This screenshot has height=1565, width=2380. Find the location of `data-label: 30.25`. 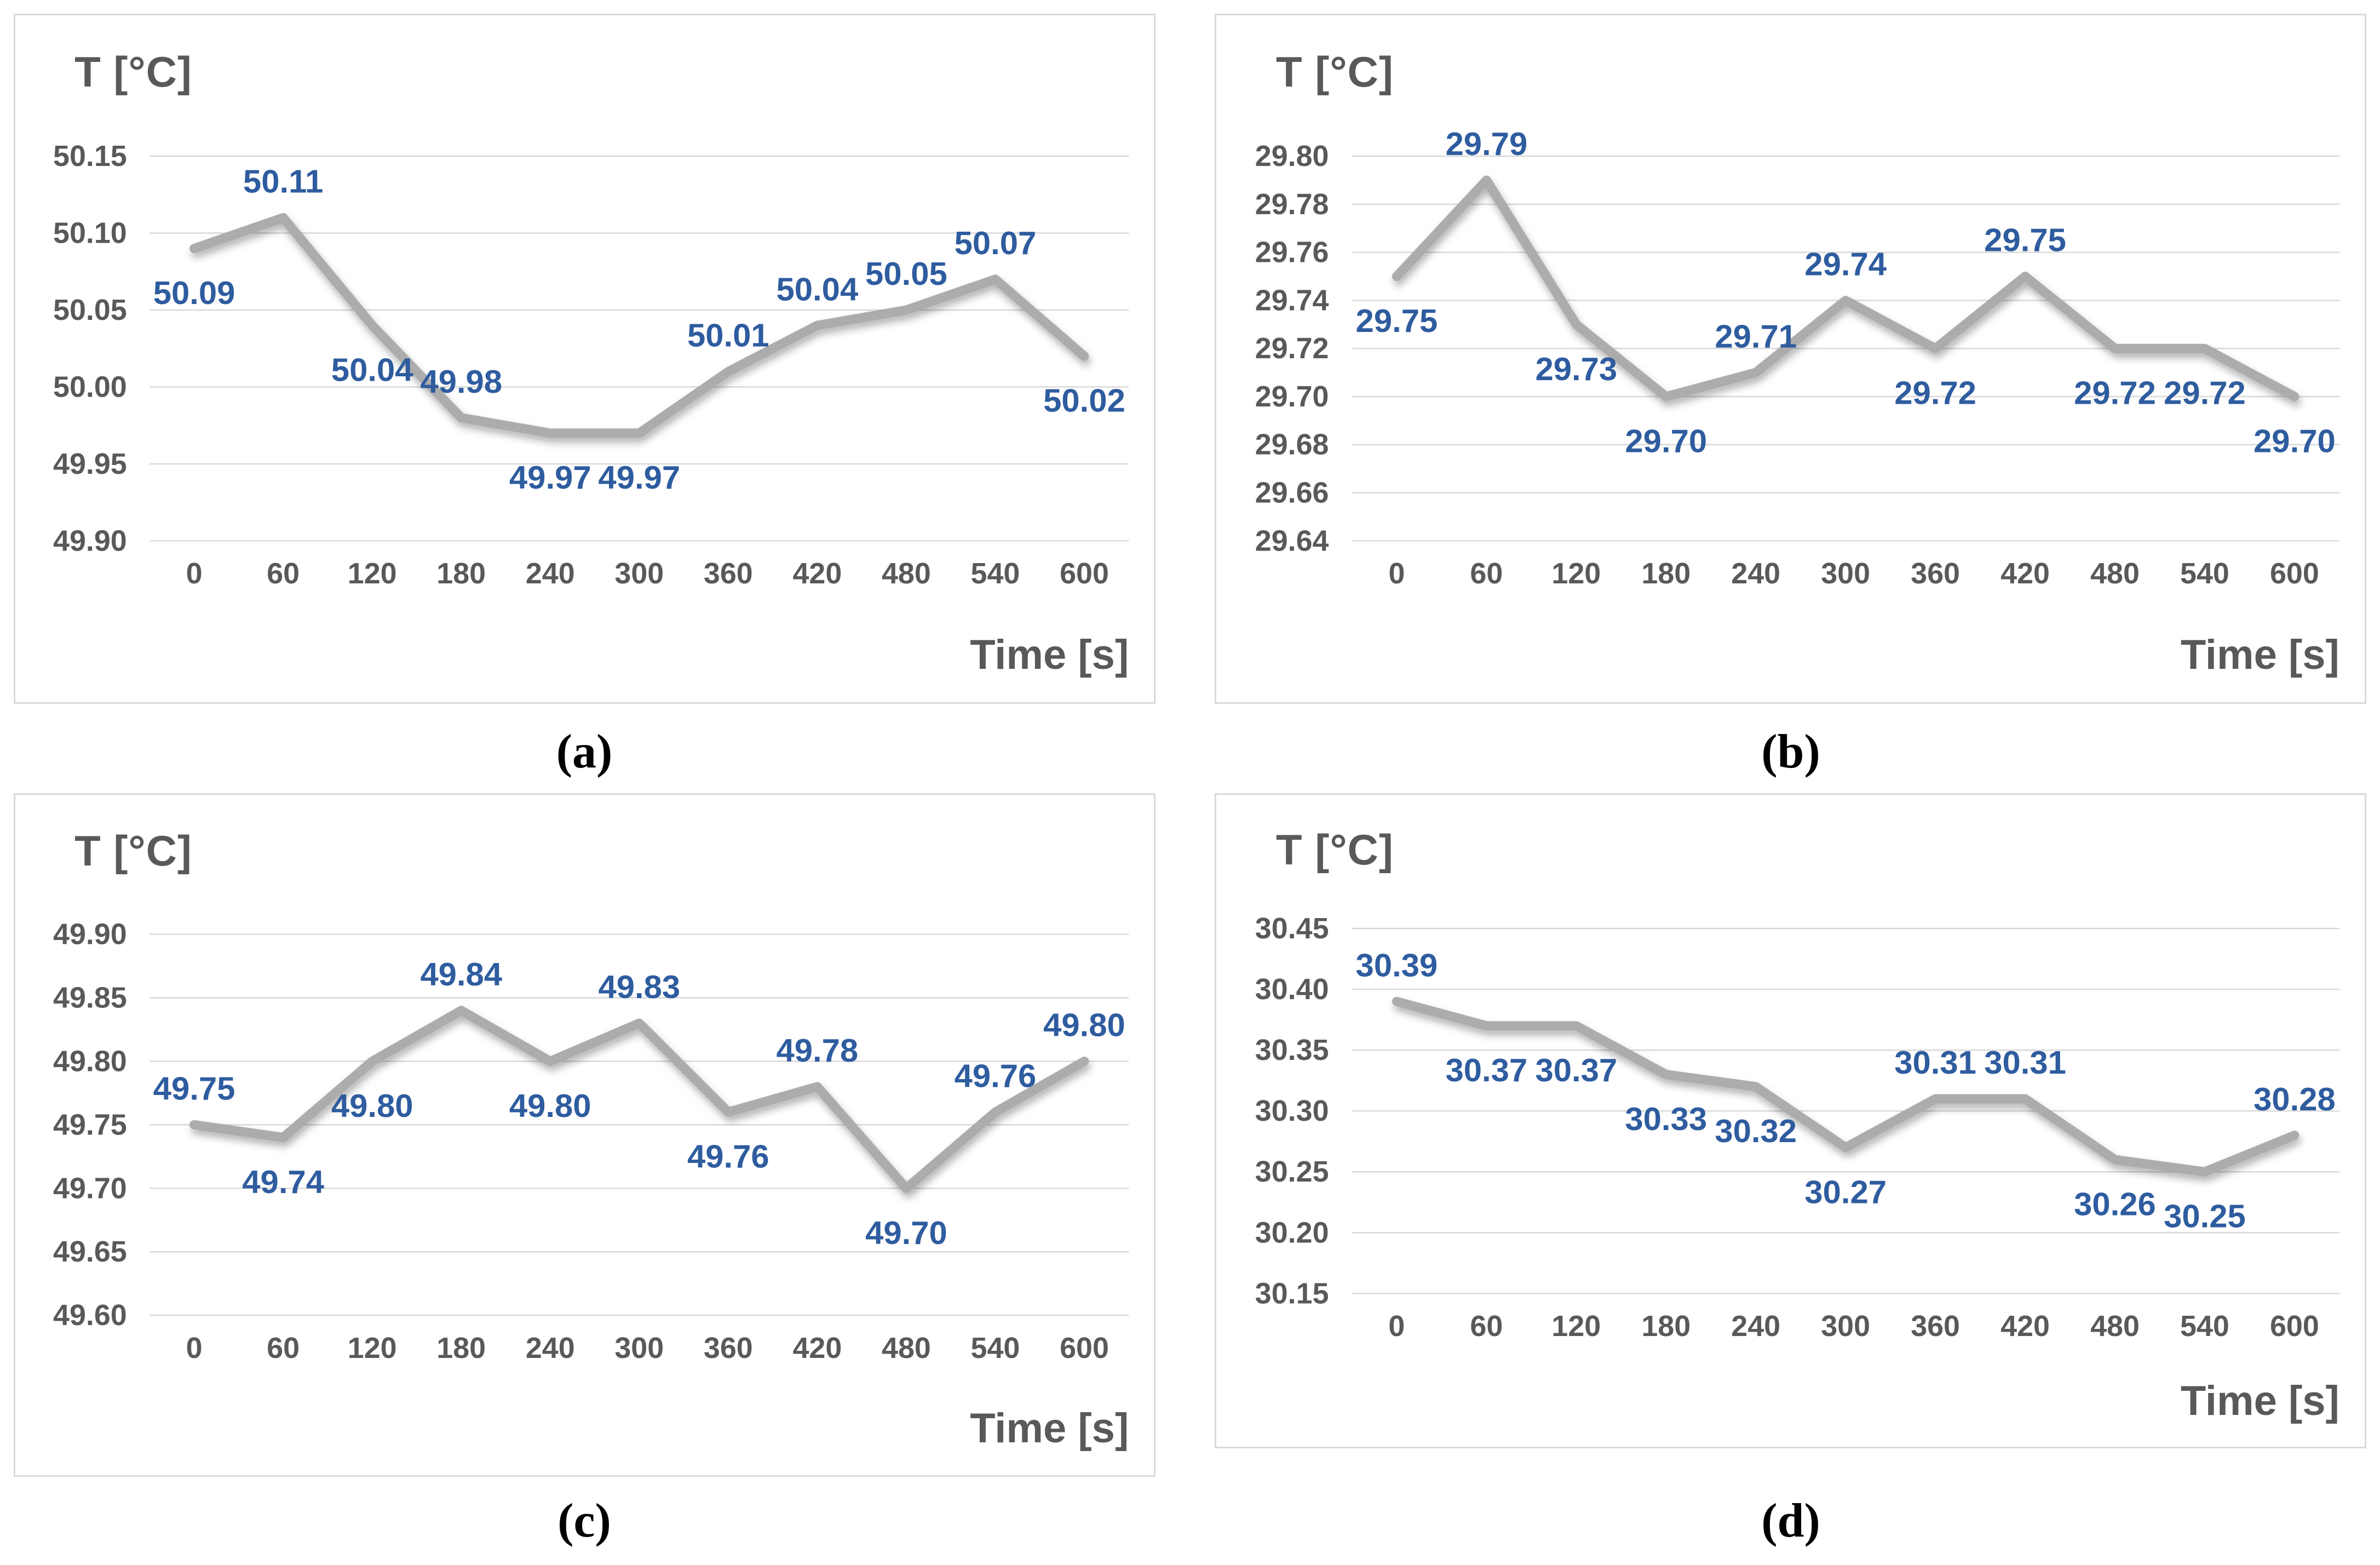

data-label: 30.25 is located at coordinates (2205, 1216).